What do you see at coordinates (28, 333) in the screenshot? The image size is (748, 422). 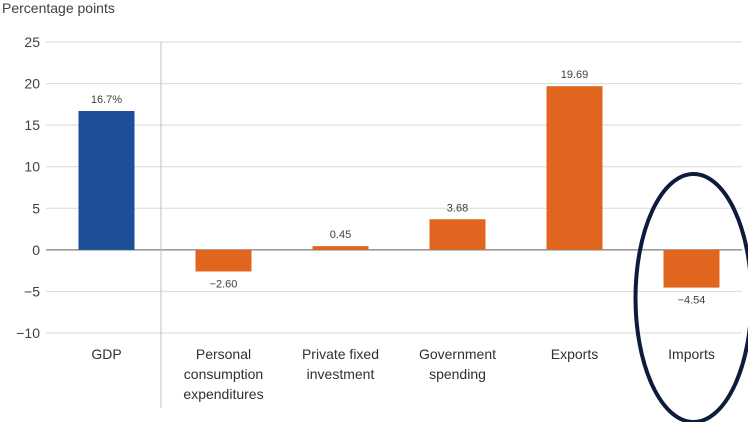 I see `y-tick-label: −10` at bounding box center [28, 333].